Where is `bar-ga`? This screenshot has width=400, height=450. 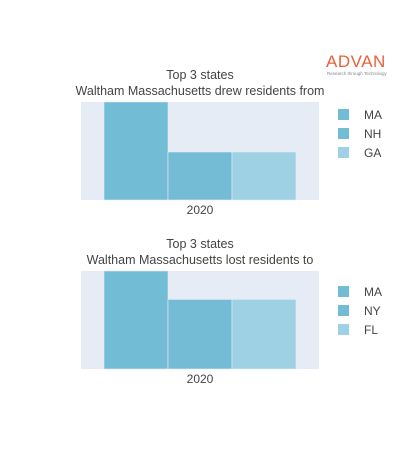 bar-ga is located at coordinates (264, 176).